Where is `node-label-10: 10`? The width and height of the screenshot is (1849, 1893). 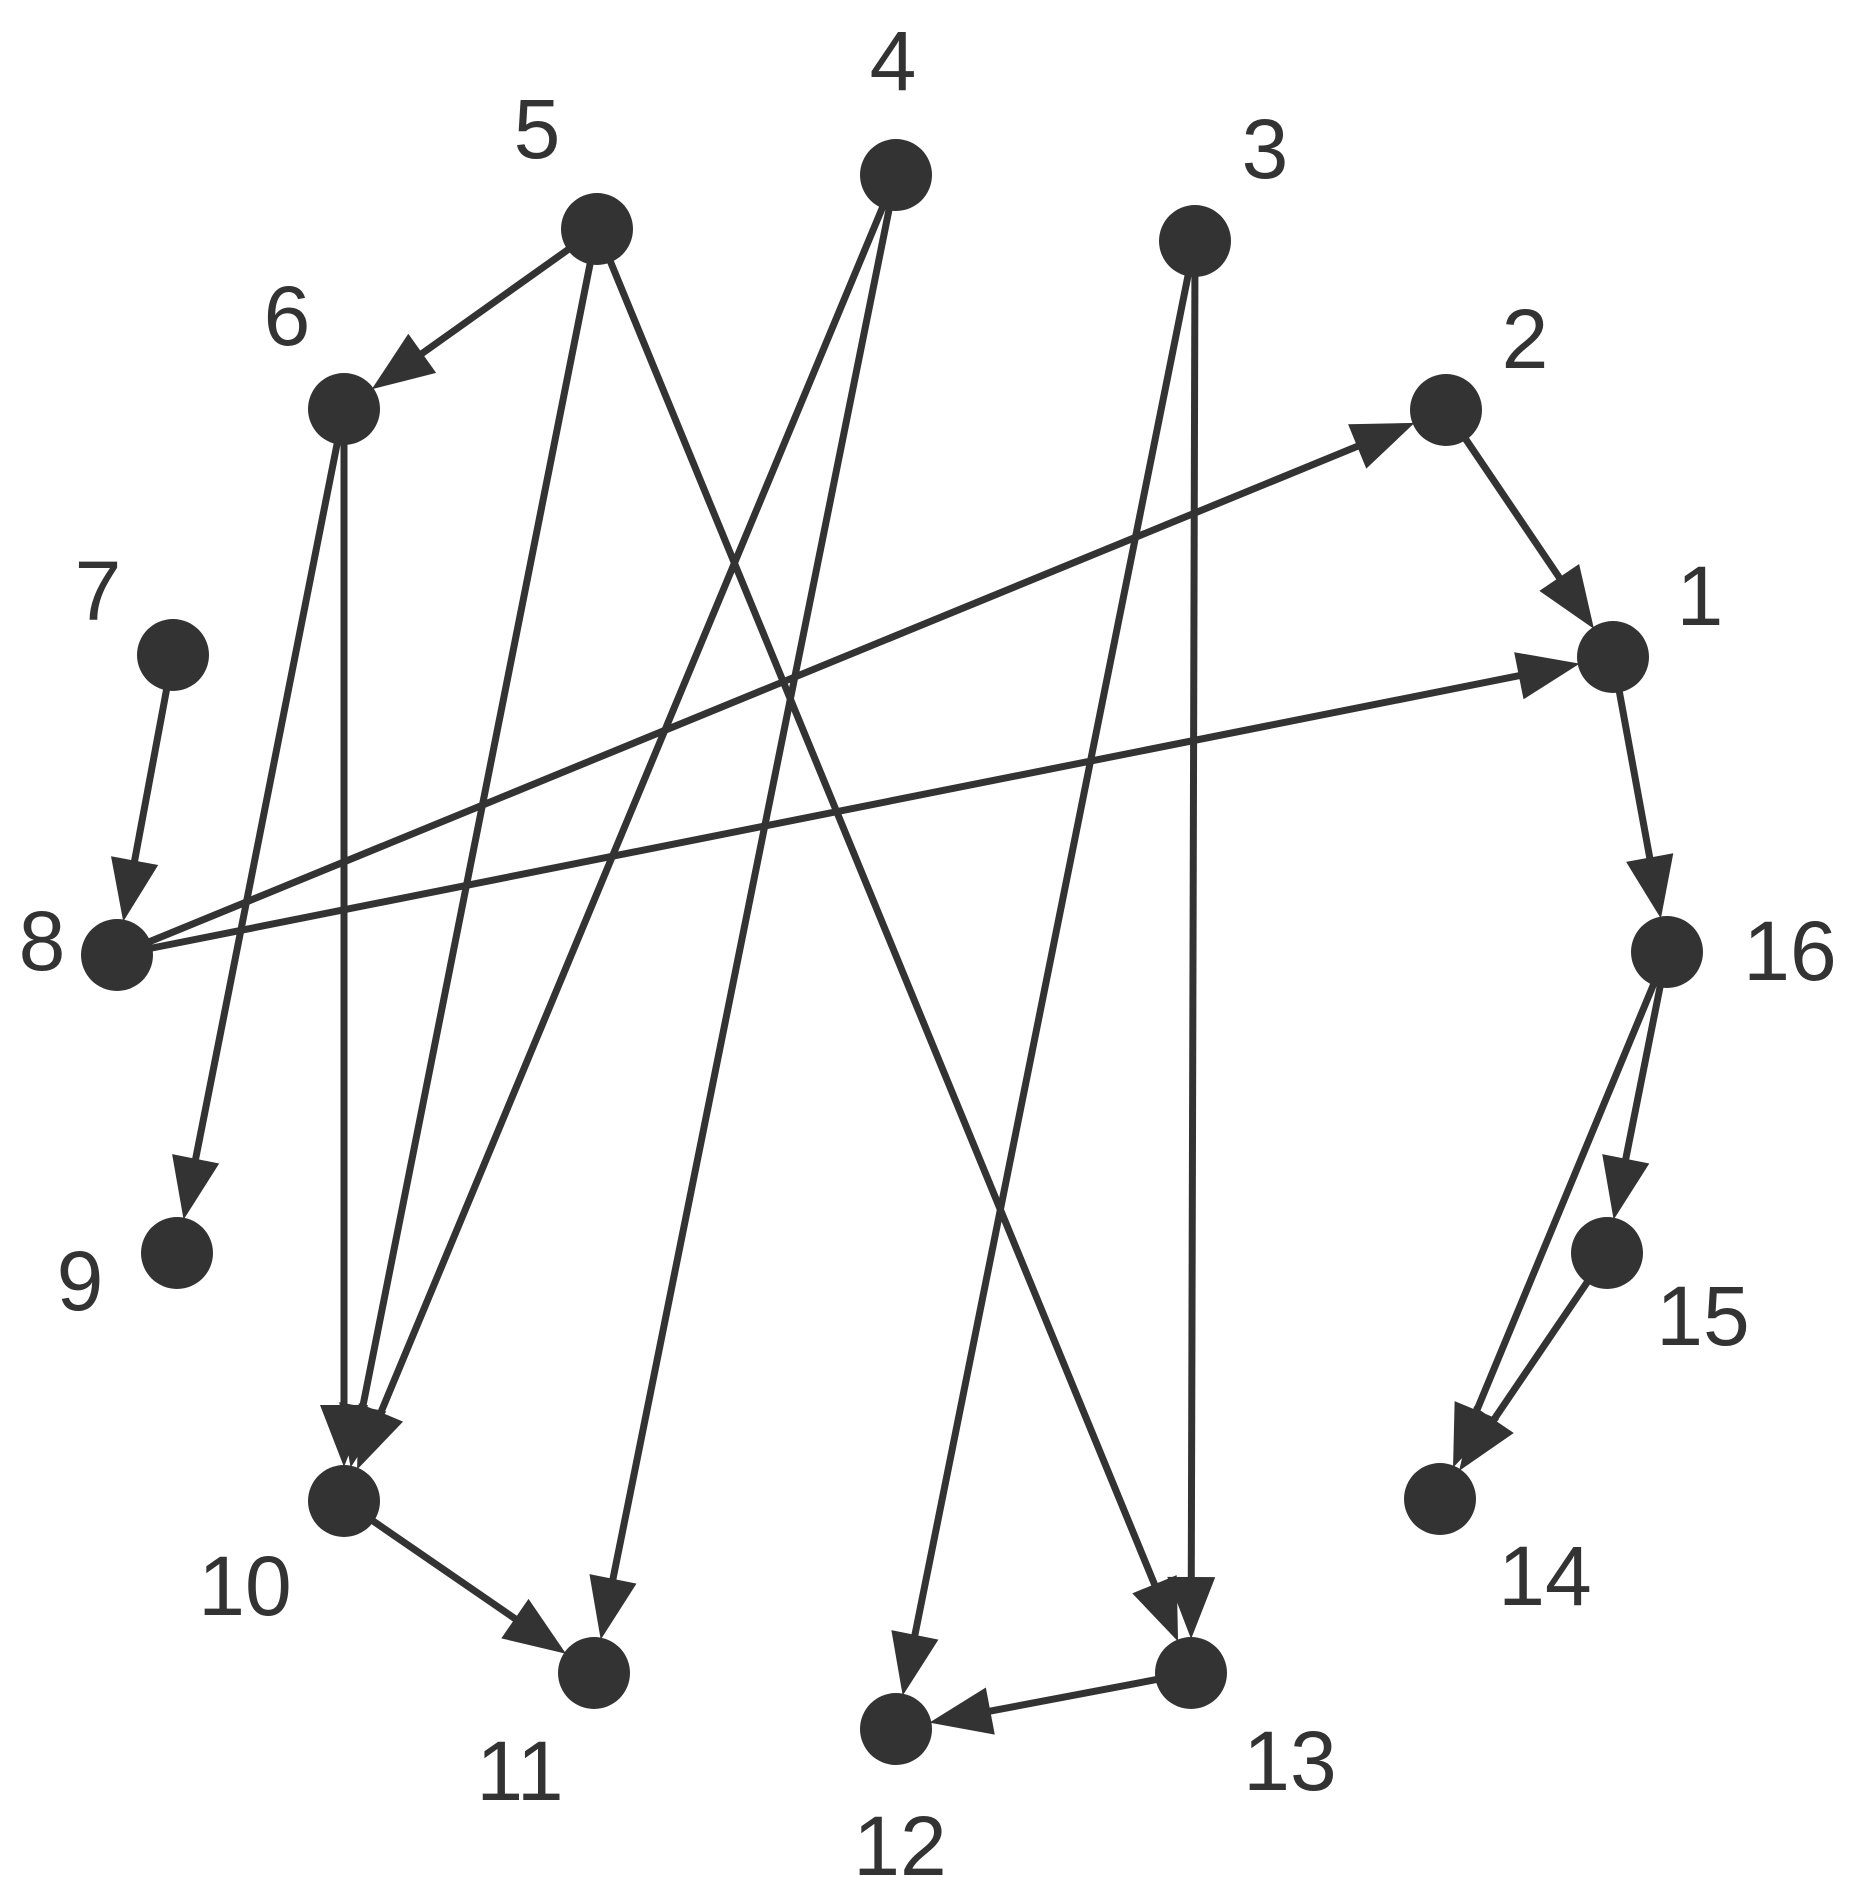 node-label-10: 10 is located at coordinates (244, 1586).